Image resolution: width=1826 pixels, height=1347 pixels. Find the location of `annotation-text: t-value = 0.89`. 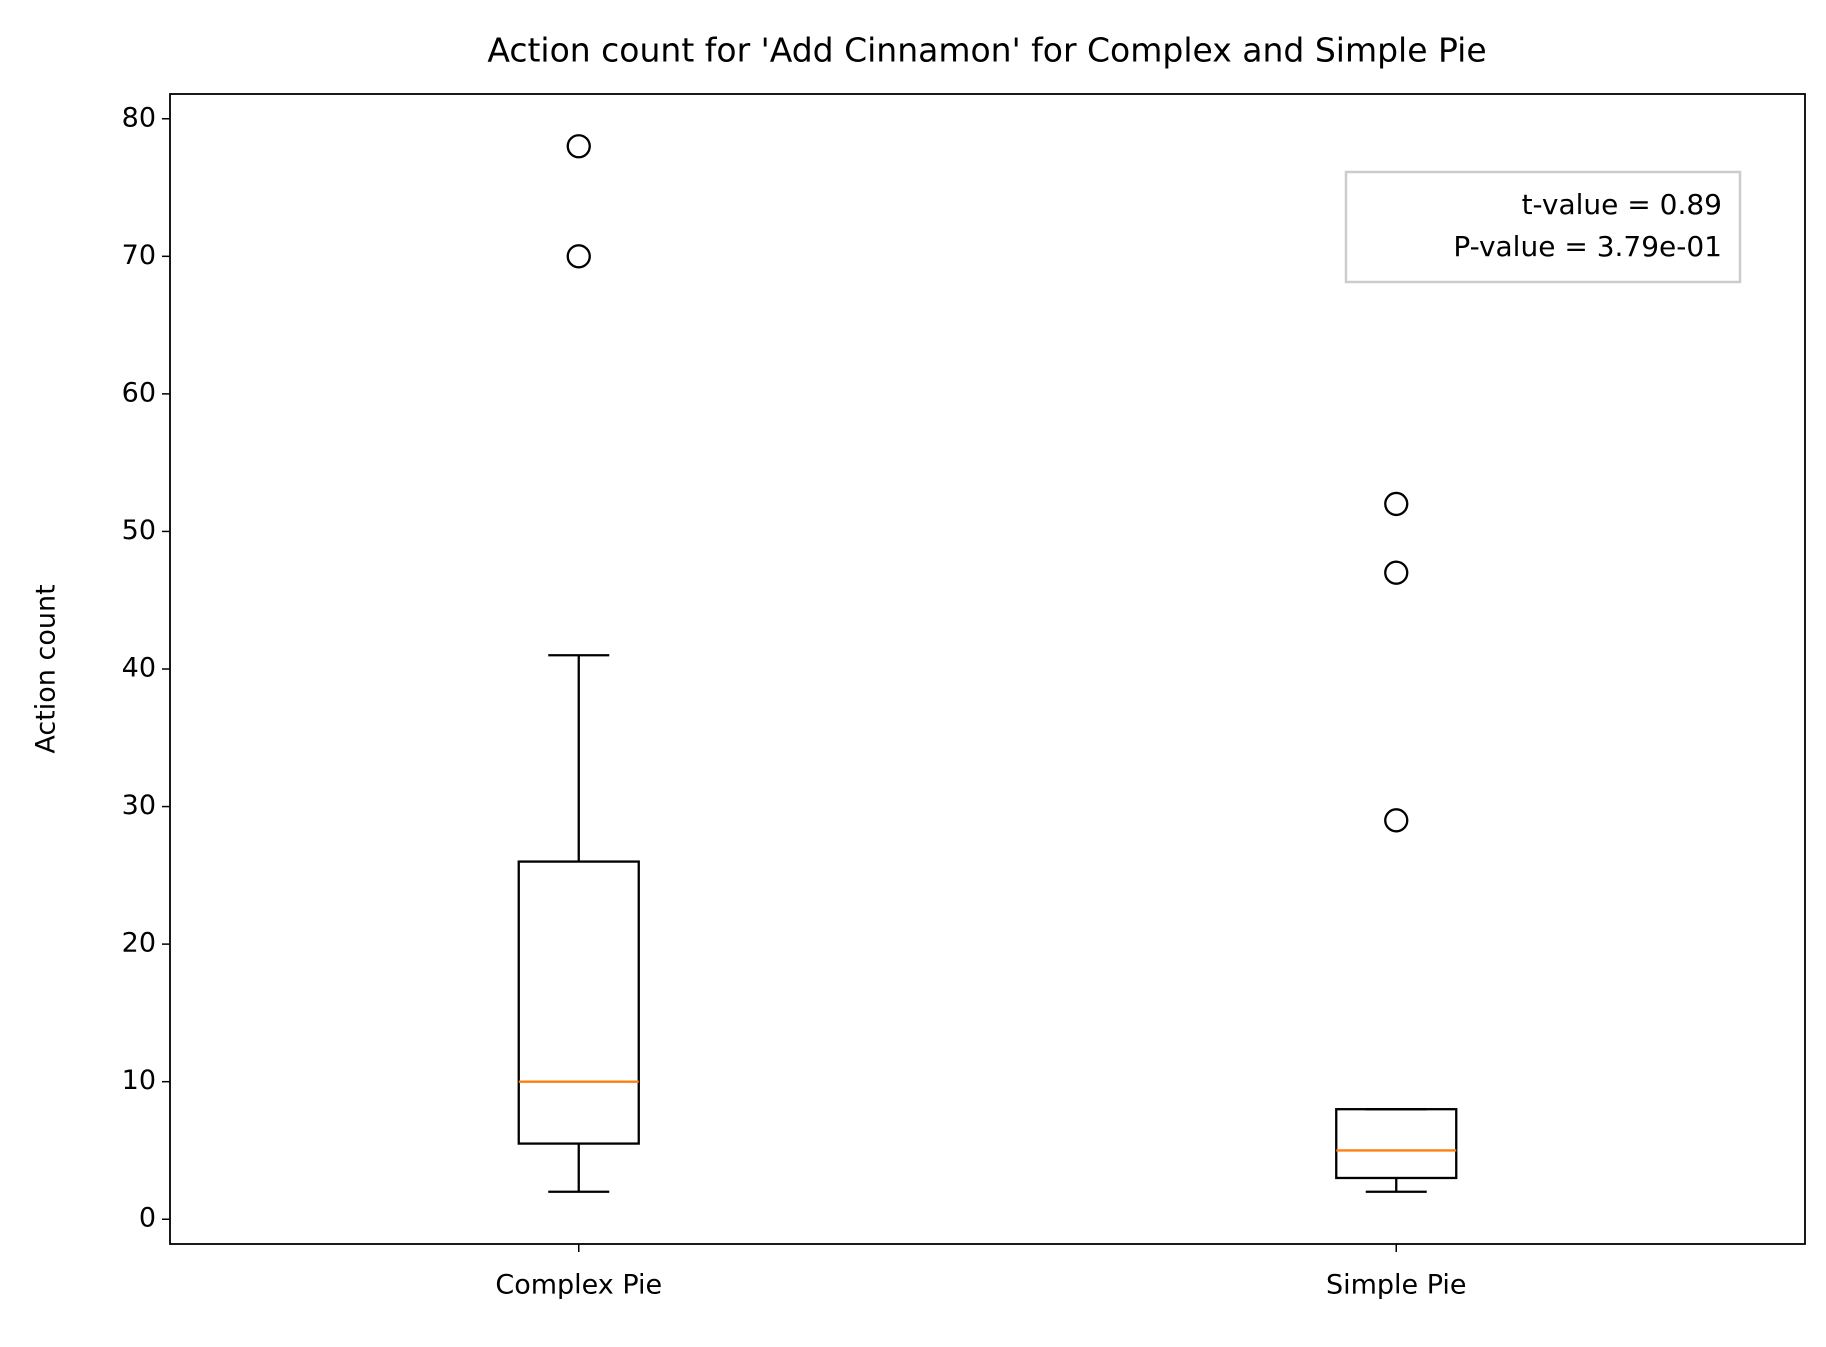

annotation-text: t-value = 0.89 is located at coordinates (1622, 204).